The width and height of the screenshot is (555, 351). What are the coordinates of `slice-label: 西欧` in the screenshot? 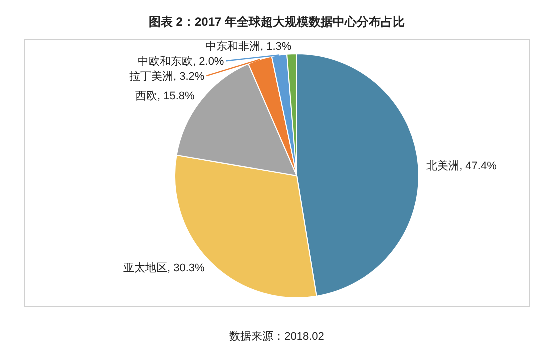 It's located at (146, 96).